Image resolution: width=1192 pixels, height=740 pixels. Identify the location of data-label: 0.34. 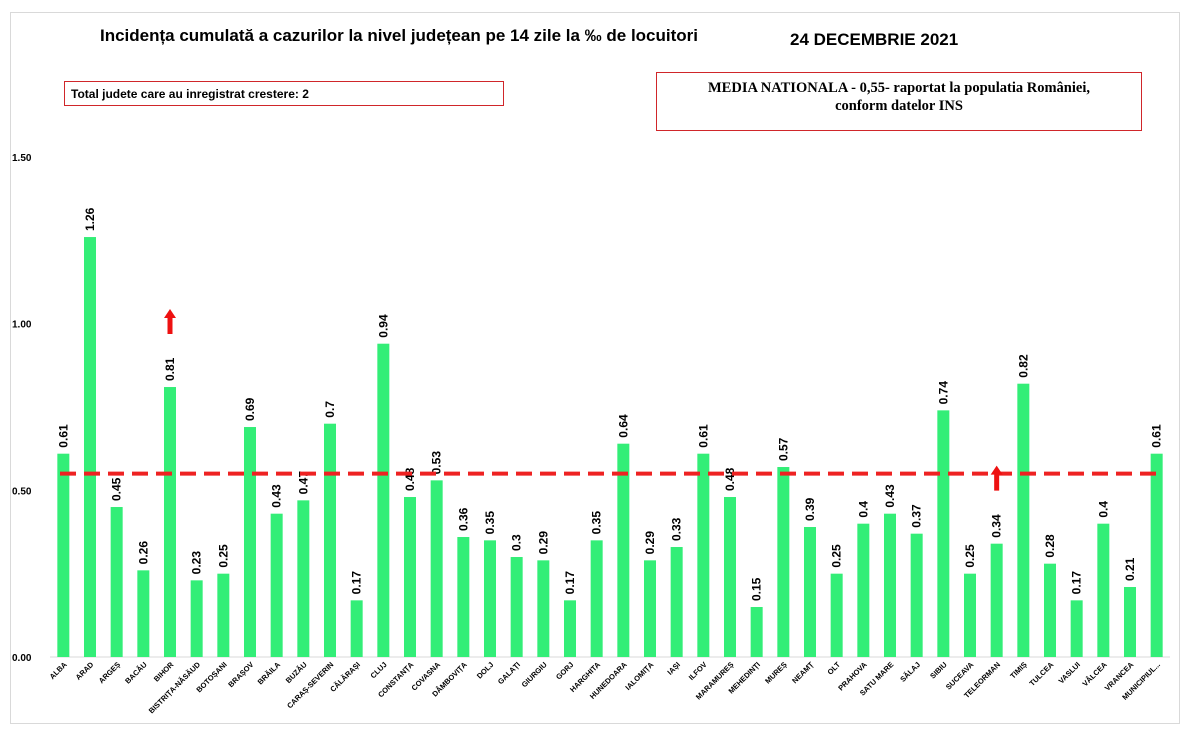
(997, 526).